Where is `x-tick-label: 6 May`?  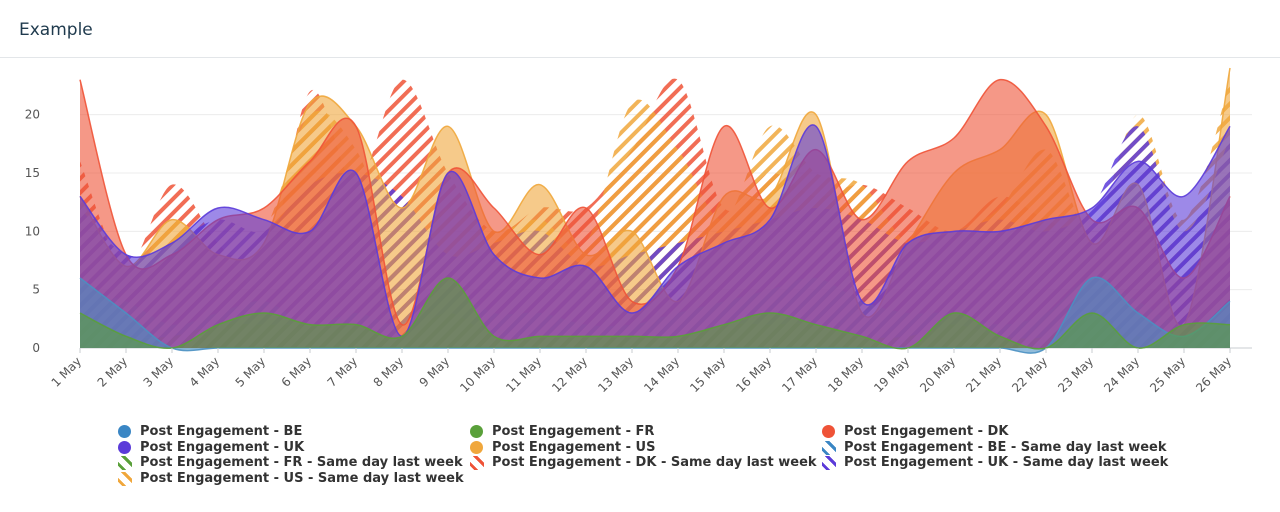 x-tick-label: 6 May is located at coordinates (297, 372).